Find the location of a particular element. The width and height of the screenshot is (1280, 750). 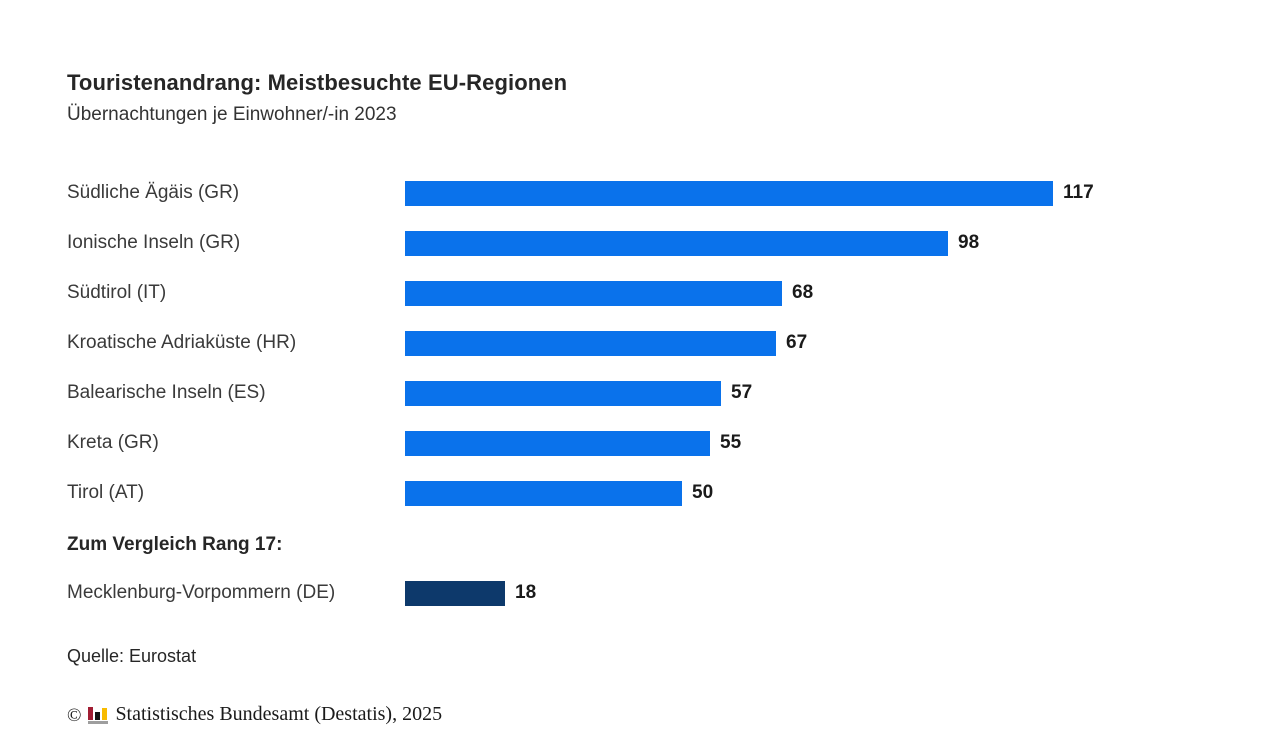

category-label: Tirol (AT) is located at coordinates (106, 492).